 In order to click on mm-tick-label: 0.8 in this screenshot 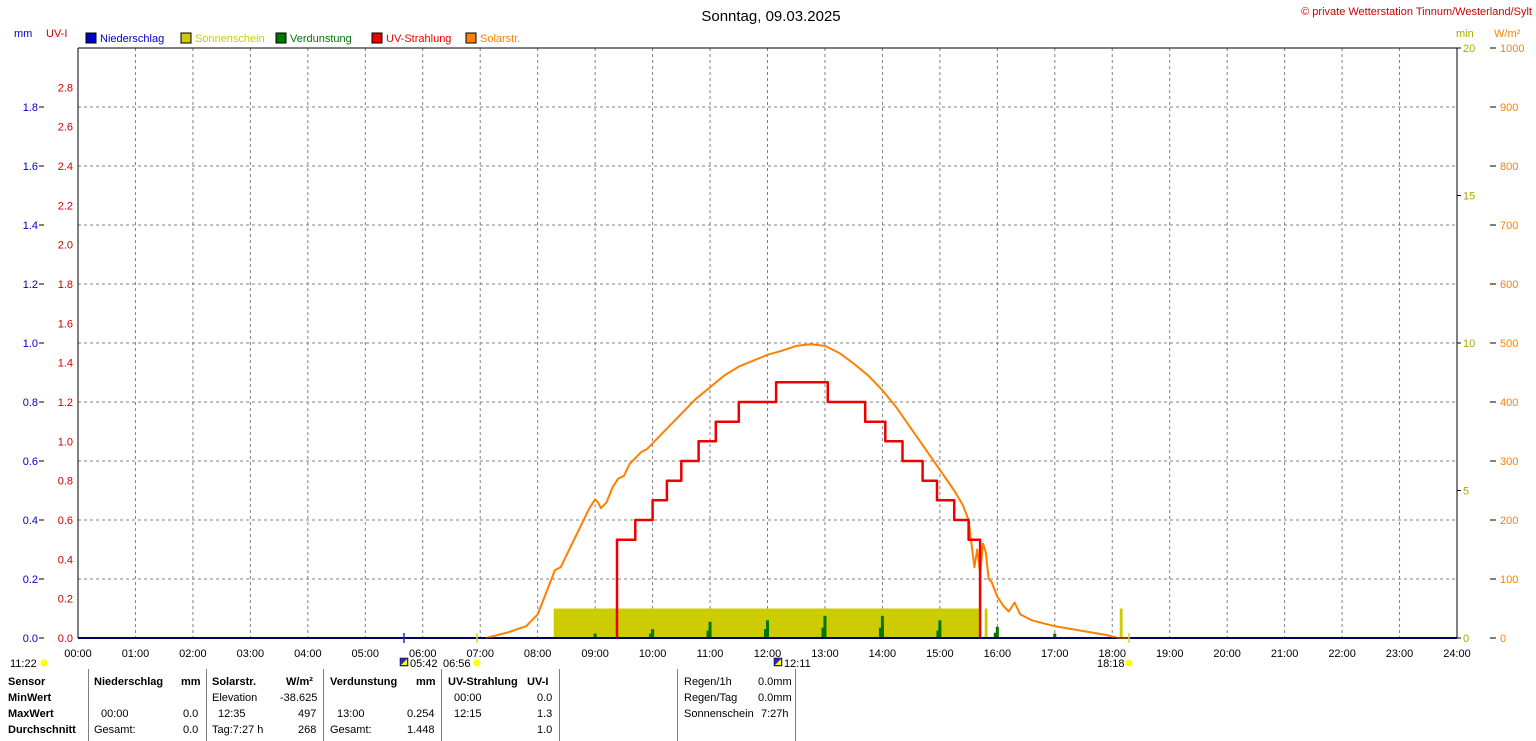, I will do `click(30, 403)`.